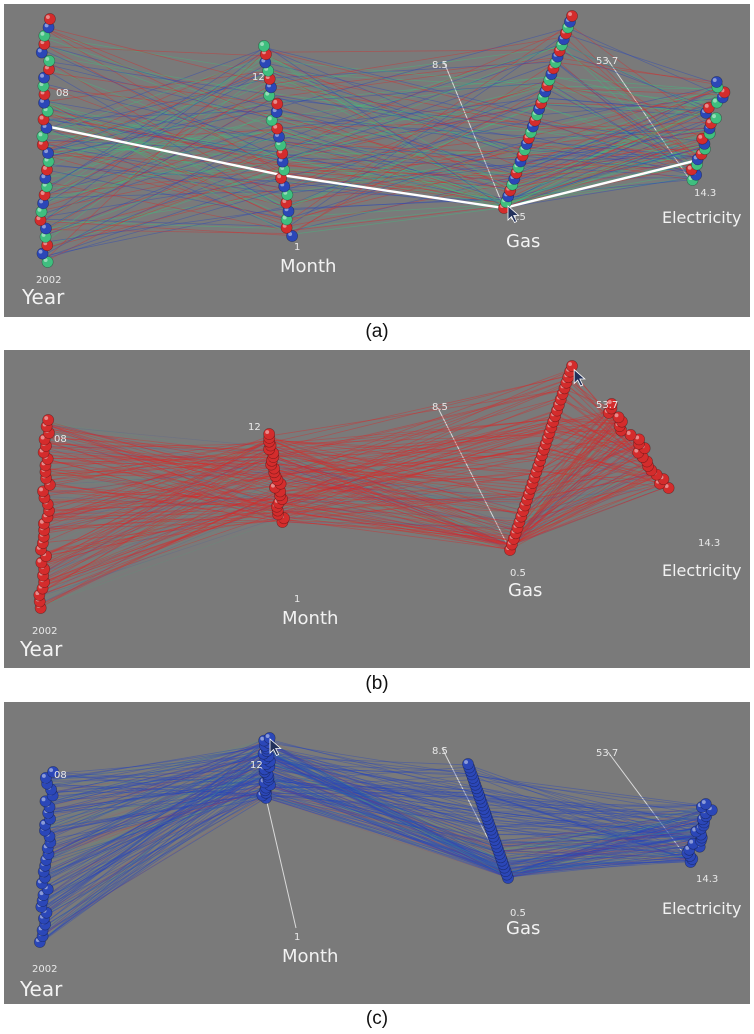 The image size is (754, 1034). Describe the element at coordinates (523, 928) in the screenshot. I see `axis-label-gas: Gas` at that location.